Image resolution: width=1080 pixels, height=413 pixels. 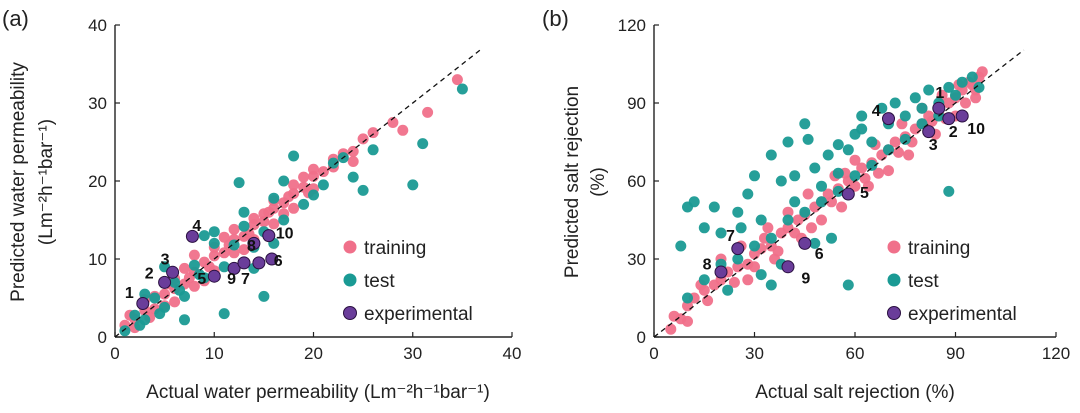 What do you see at coordinates (15, 18) in the screenshot?
I see `panel-label-a: (a)` at bounding box center [15, 18].